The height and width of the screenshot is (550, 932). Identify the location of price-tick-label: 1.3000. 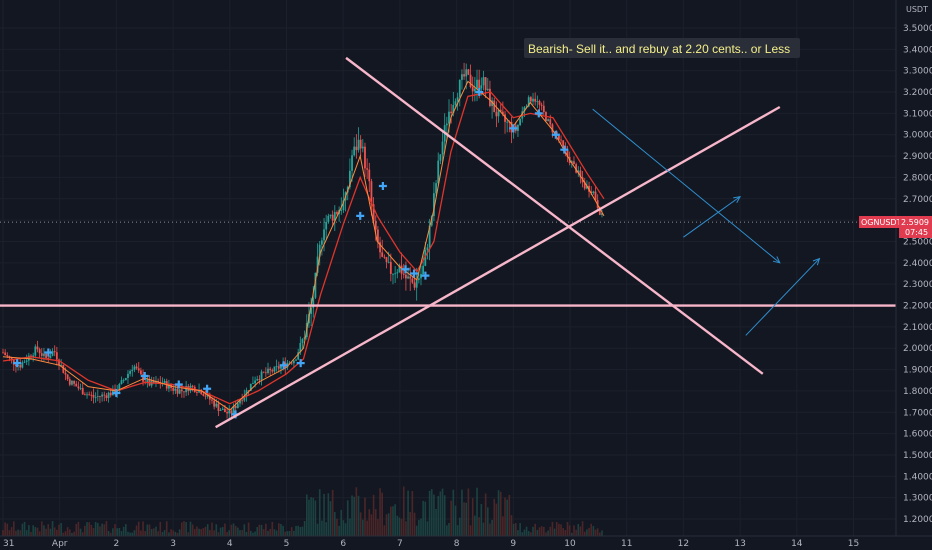
(917, 499).